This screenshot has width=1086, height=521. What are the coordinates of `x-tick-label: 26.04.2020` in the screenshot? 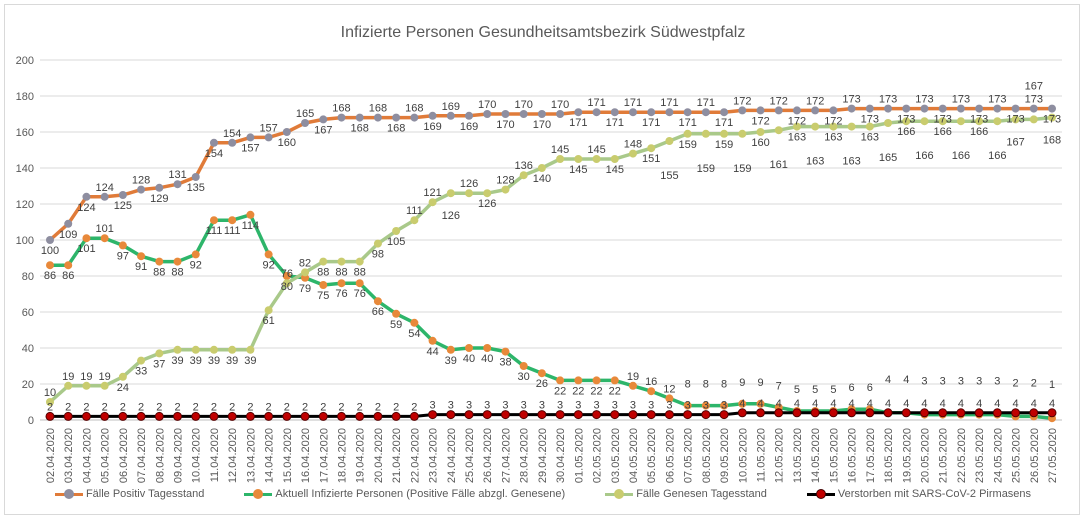 It's located at (488, 455).